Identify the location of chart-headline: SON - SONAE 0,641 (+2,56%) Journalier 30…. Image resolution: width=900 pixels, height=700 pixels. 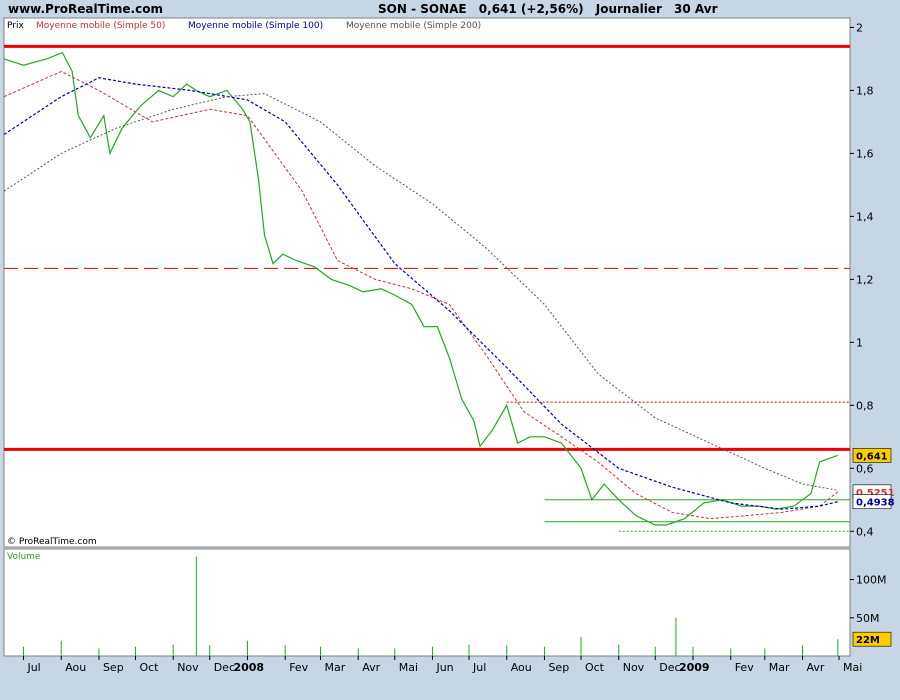
(552, 9).